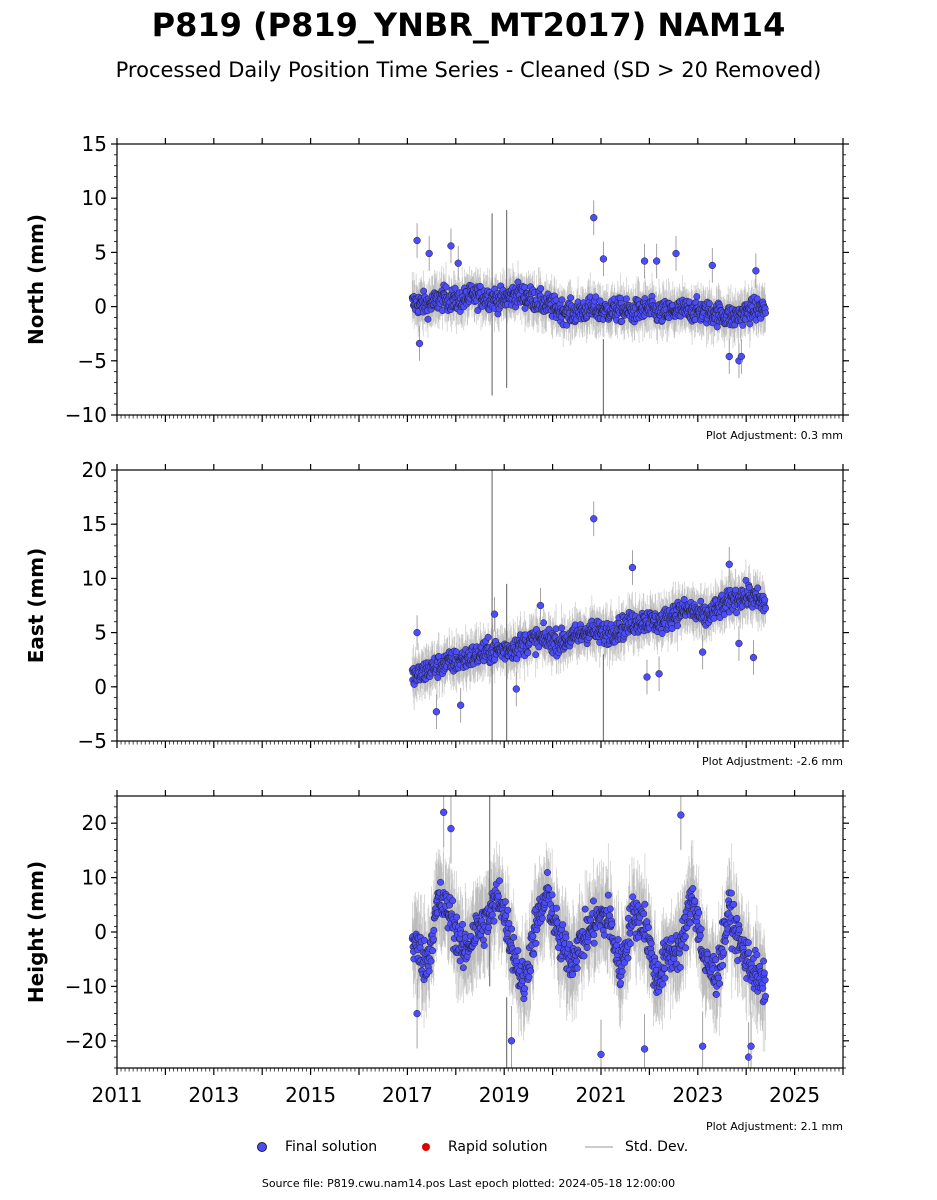 Image resolution: width=937 pixels, height=1200 pixels. Describe the element at coordinates (94, 470) in the screenshot. I see `y-tick-label: 20` at that location.